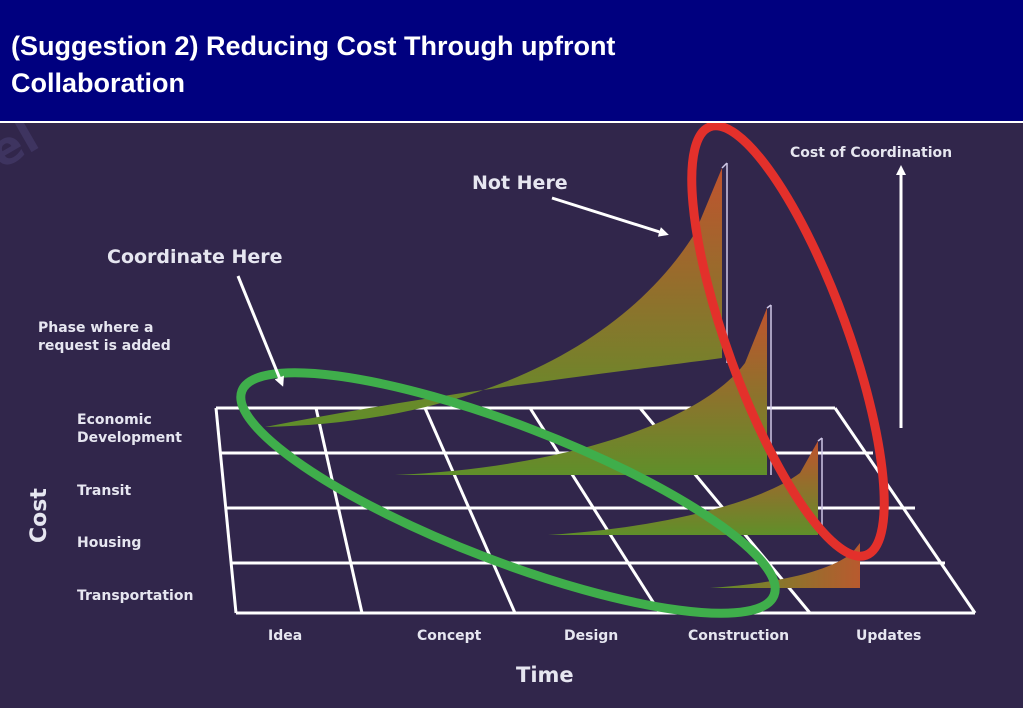 This screenshot has width=1023, height=708. I want to click on column-label-concept: Concept, so click(449, 636).